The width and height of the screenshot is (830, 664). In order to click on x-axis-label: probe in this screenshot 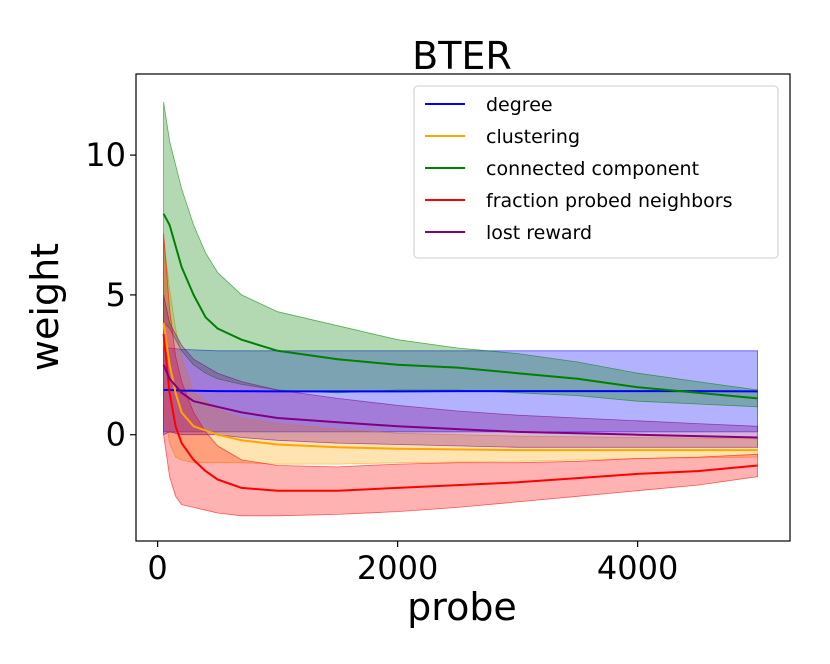, I will do `click(462, 607)`.